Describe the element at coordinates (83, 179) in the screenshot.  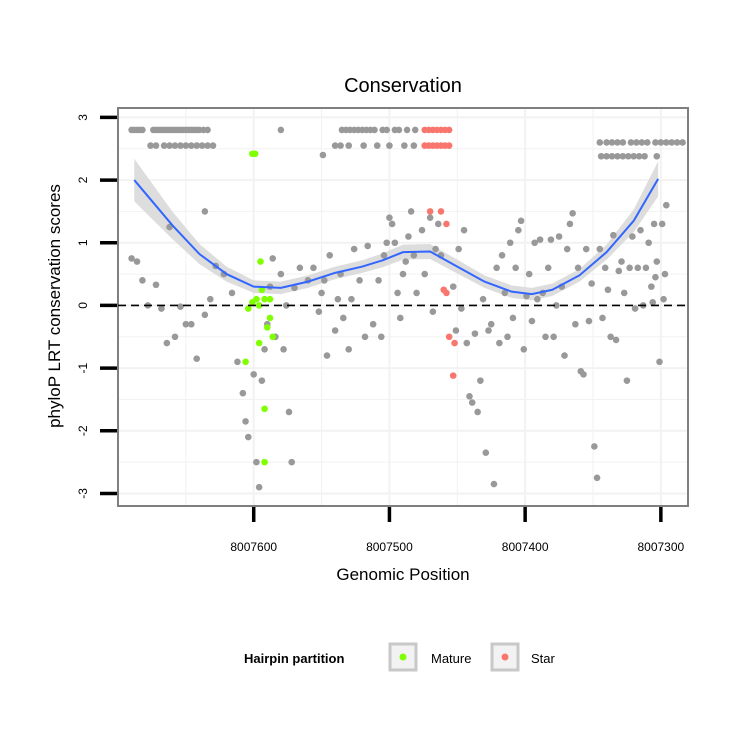
I see `y-tick-label: 2` at that location.